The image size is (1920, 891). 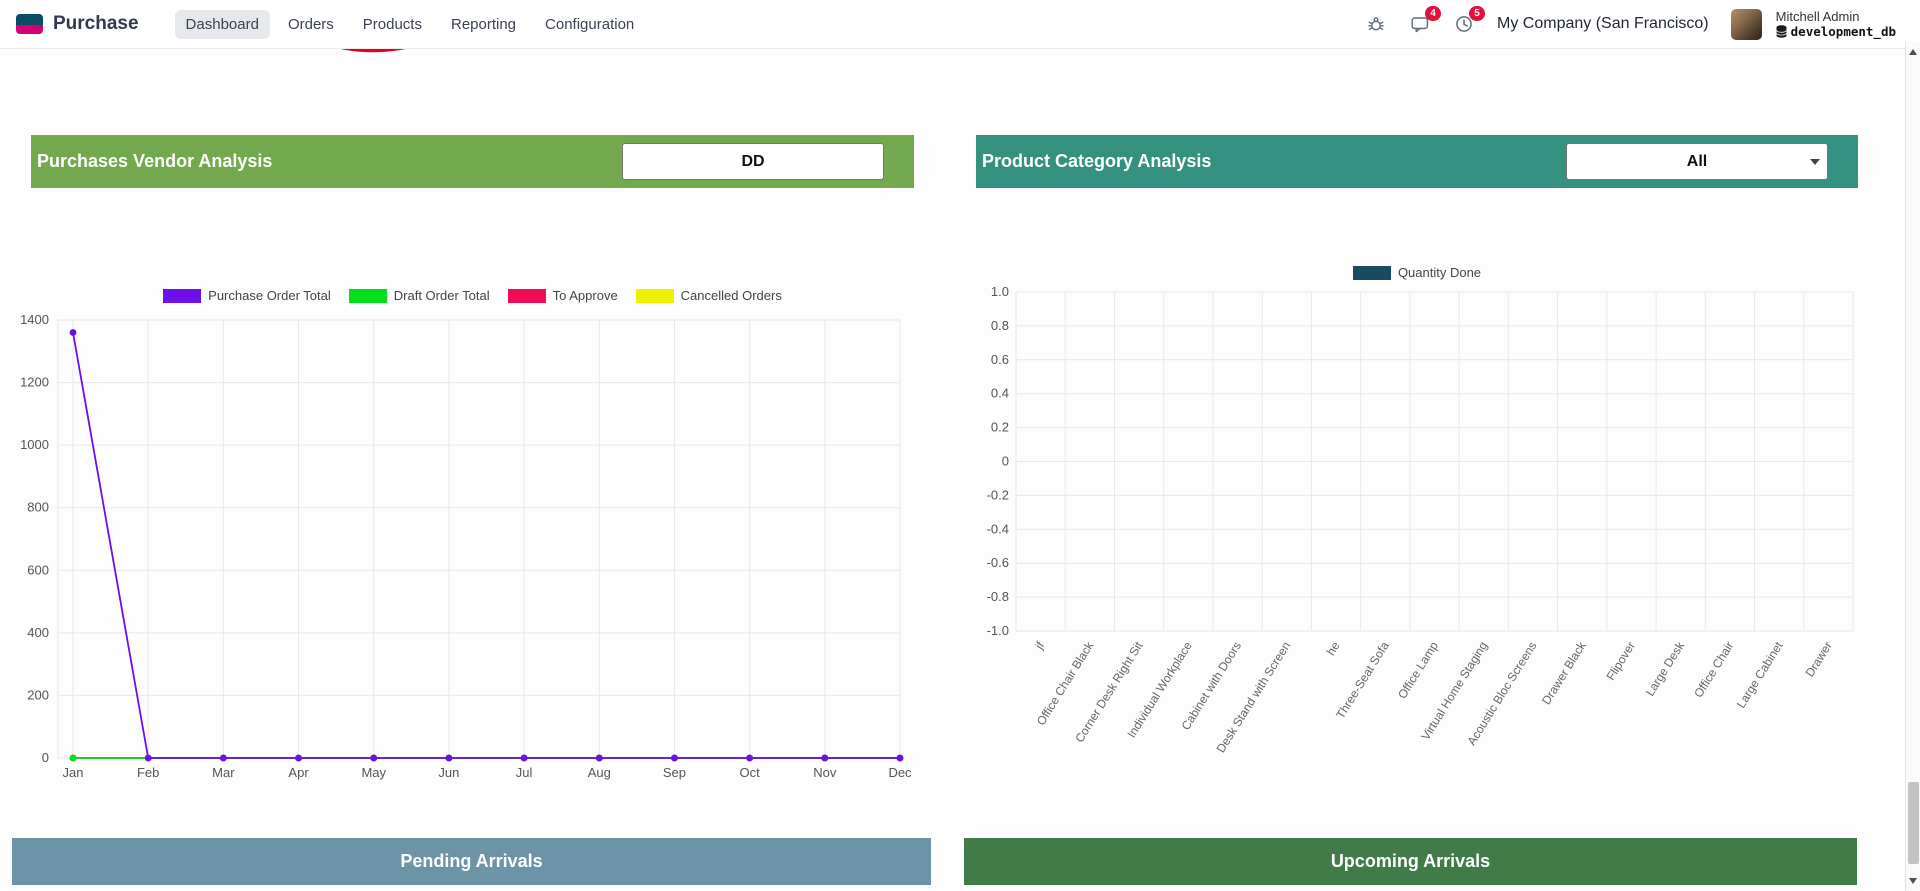 I want to click on y-axis-label: 1.0, so click(x=1000, y=291).